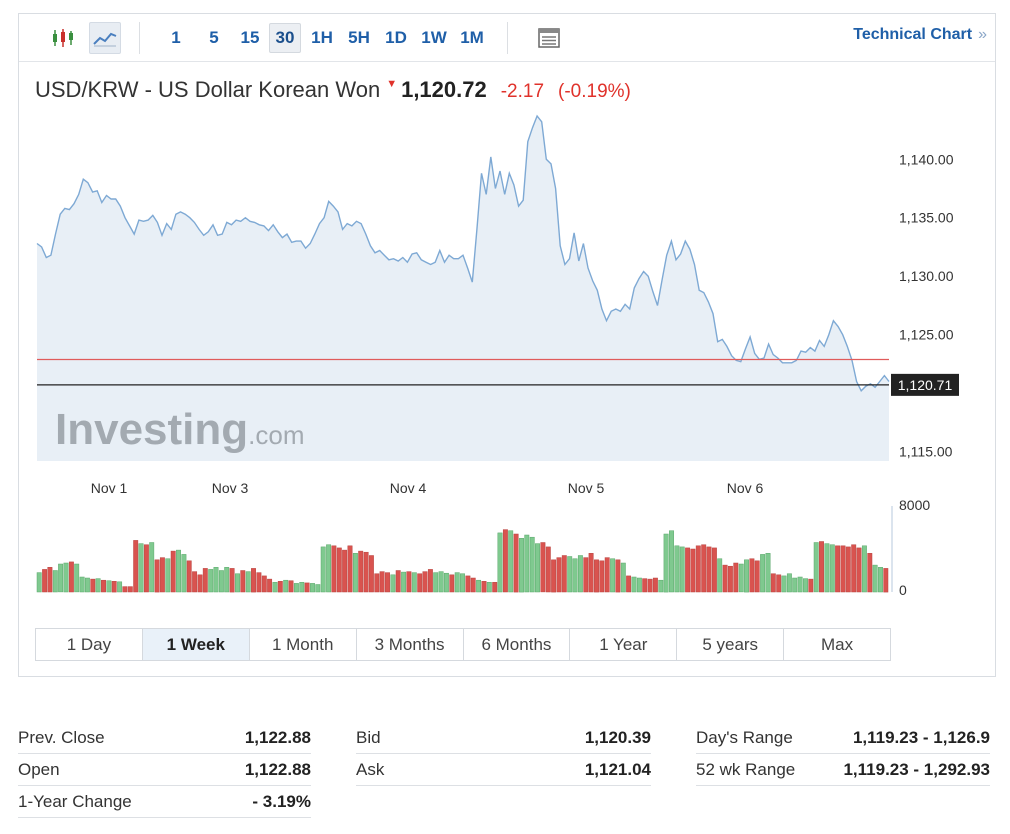 The image size is (1010, 834). What do you see at coordinates (250, 37) in the screenshot?
I see `timeframe-15-button: 15` at bounding box center [250, 37].